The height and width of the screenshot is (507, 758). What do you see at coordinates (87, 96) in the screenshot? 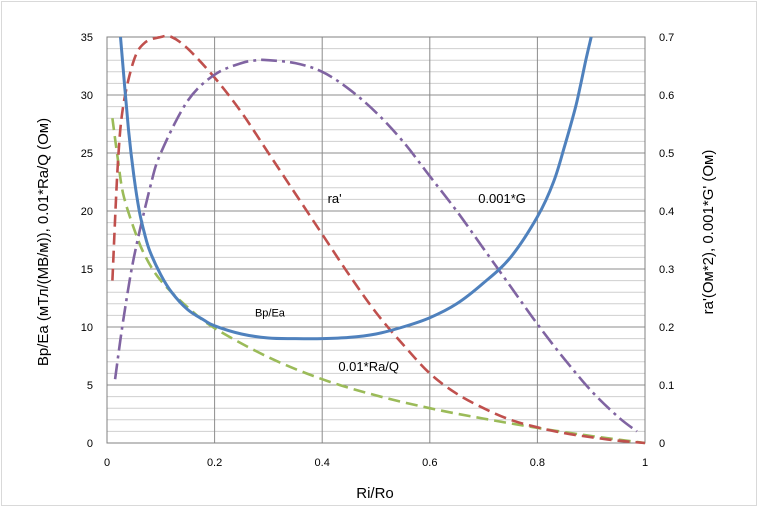
I see `y-left-tick-label: 30` at bounding box center [87, 96].